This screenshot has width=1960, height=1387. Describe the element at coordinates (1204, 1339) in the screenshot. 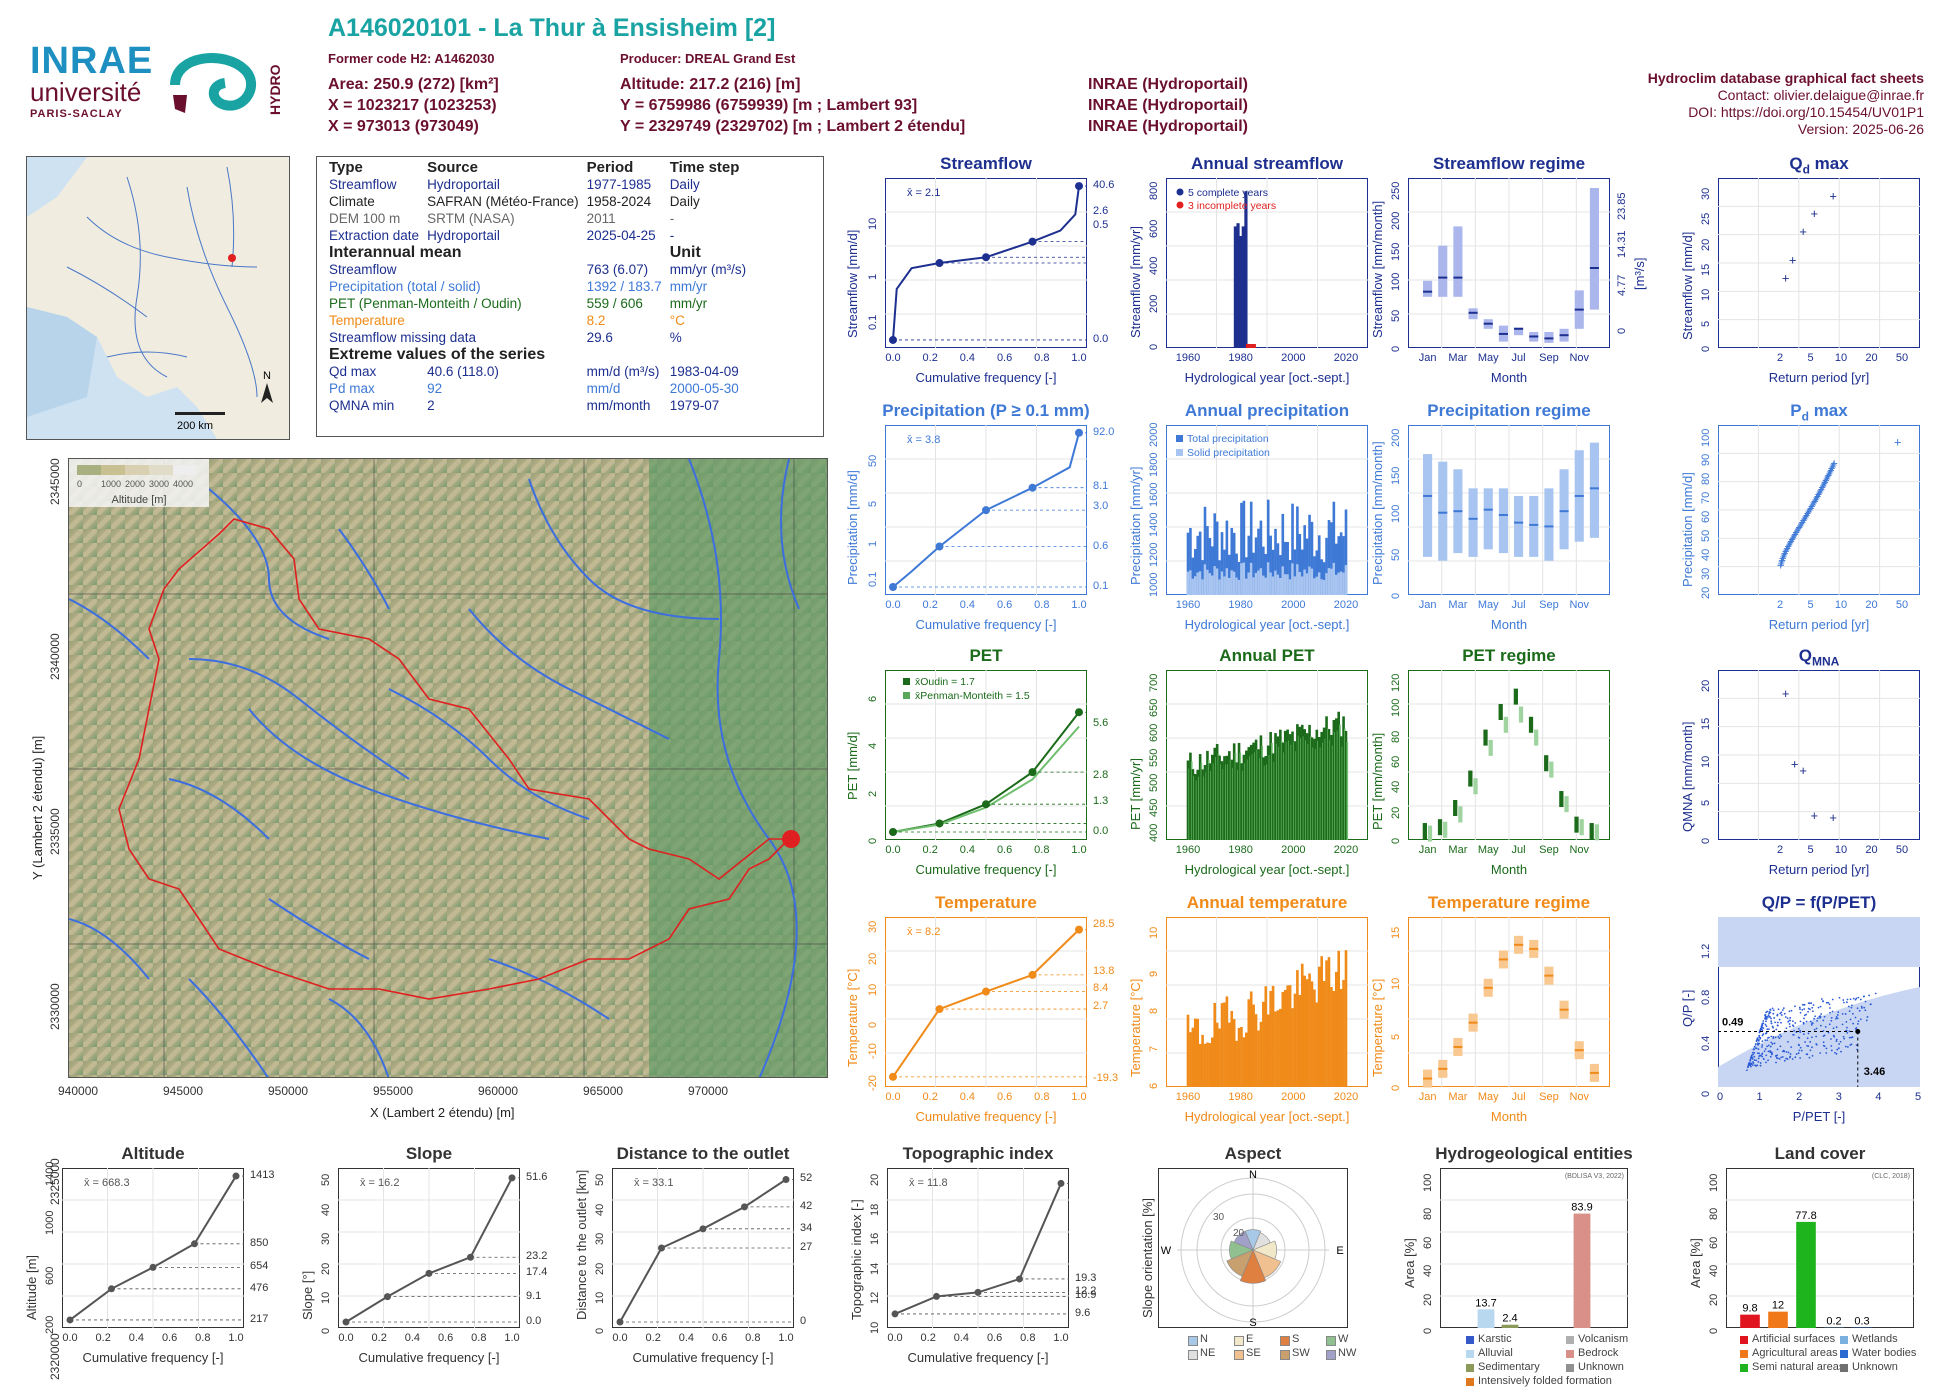

I see `aspect-legend-label: N` at that location.